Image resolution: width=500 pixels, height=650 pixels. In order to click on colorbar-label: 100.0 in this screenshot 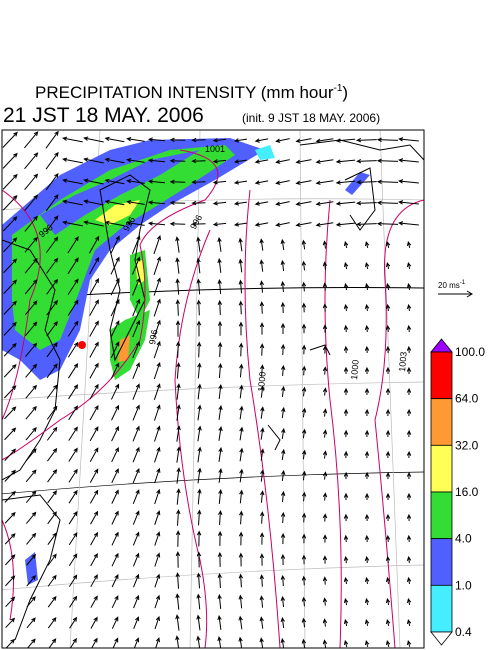, I will do `click(470, 352)`.